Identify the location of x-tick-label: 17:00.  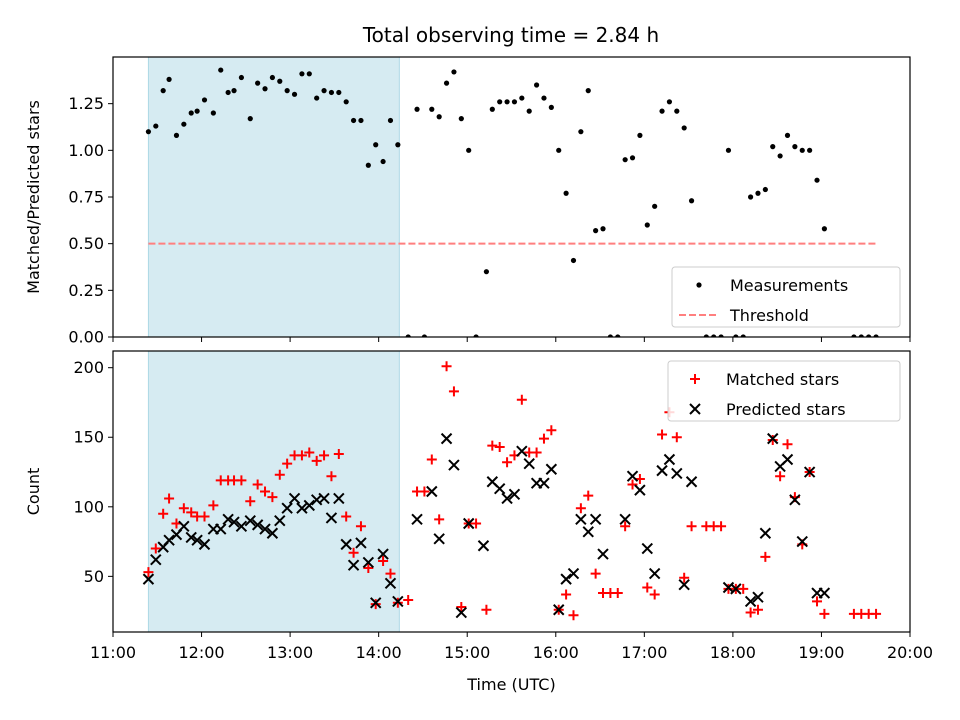
(644, 652).